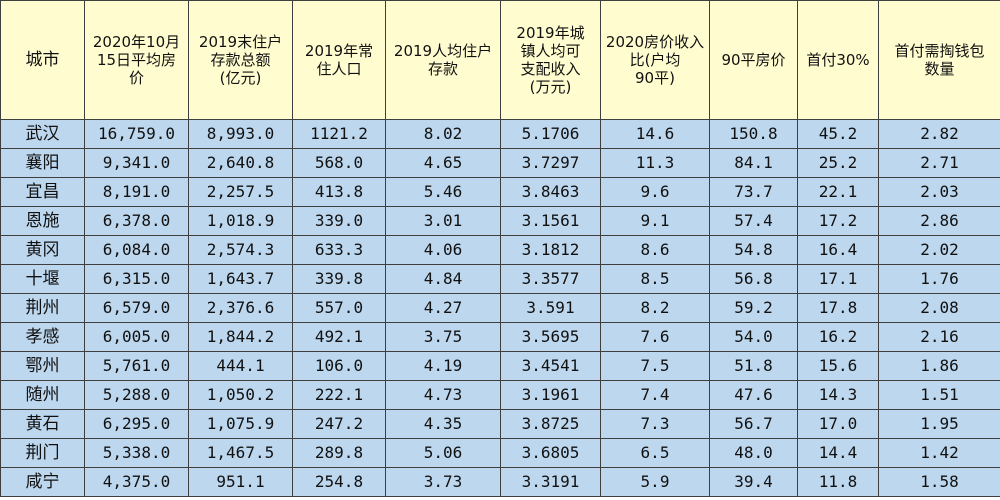 Image resolution: width=1000 pixels, height=500 pixels. What do you see at coordinates (443, 482) in the screenshot?
I see `cell-deposits-per-capita: 3.73` at bounding box center [443, 482].